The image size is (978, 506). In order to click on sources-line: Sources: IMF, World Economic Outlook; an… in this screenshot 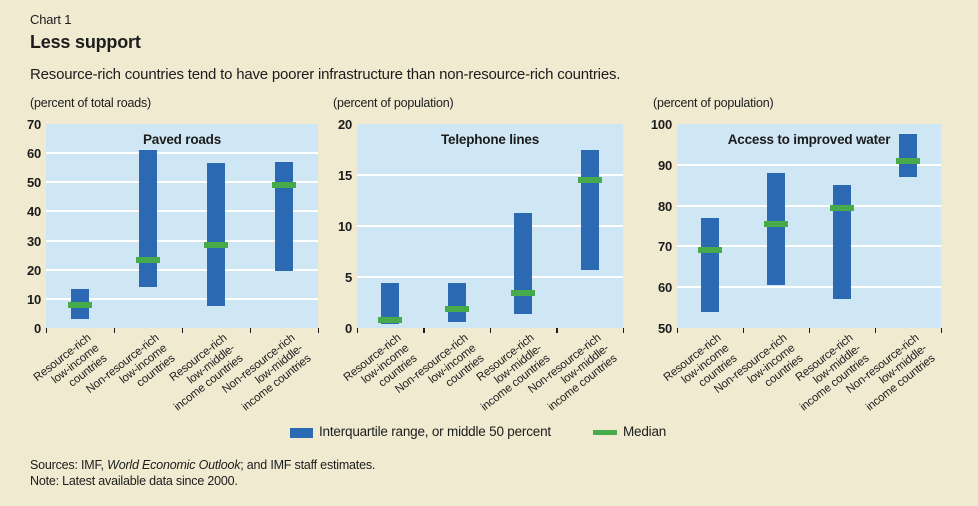, I will do `click(202, 465)`.